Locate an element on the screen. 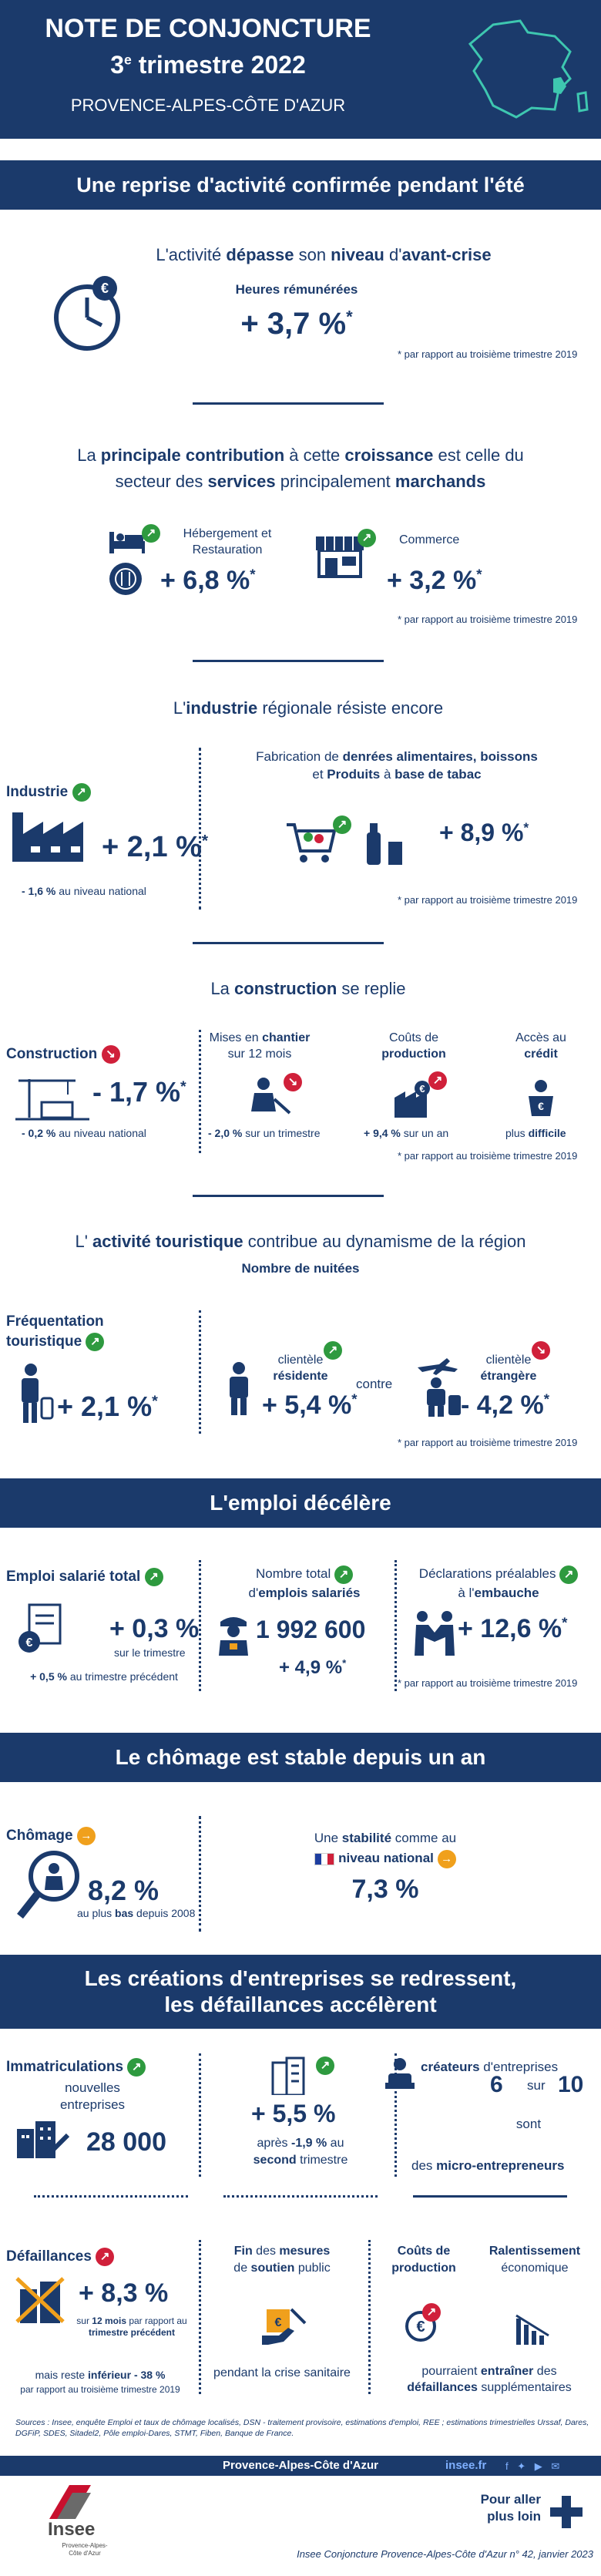  construction-value: - 1,7 %* is located at coordinates (139, 1092).